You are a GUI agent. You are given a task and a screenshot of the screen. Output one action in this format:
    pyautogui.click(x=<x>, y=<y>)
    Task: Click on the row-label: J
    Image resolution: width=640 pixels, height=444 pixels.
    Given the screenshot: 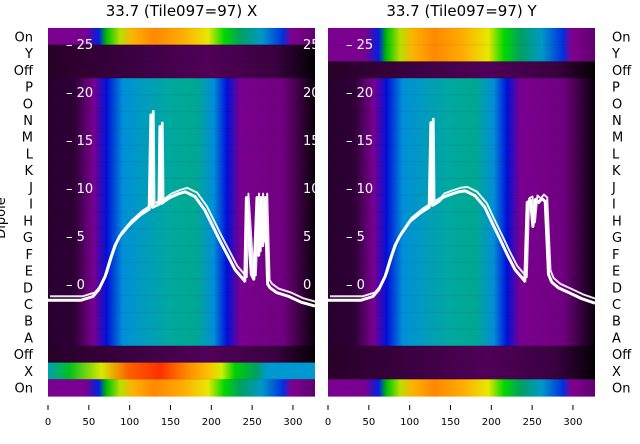 What is the action you would take?
    pyautogui.click(x=30, y=188)
    